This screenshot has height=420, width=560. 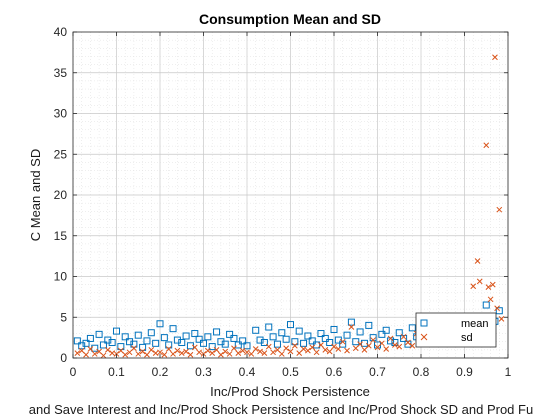 What do you see at coordinates (61, 195) in the screenshot?
I see `y-tick-label: 20` at bounding box center [61, 195].